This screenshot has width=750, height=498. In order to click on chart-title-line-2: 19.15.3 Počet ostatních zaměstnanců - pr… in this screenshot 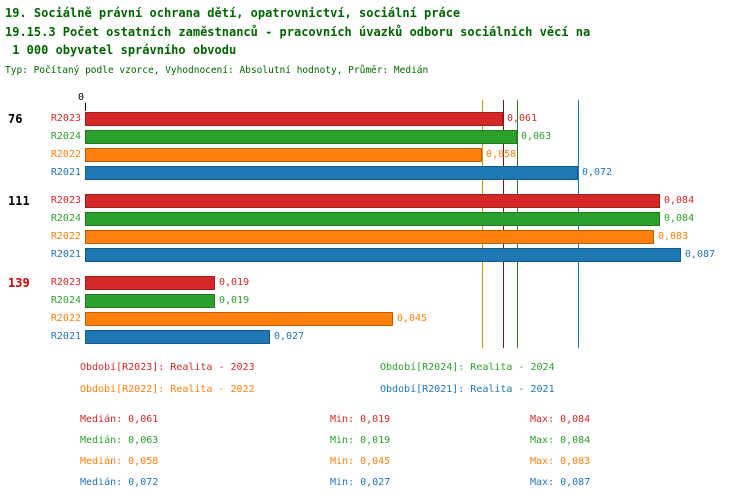, I will do `click(298, 32)`.